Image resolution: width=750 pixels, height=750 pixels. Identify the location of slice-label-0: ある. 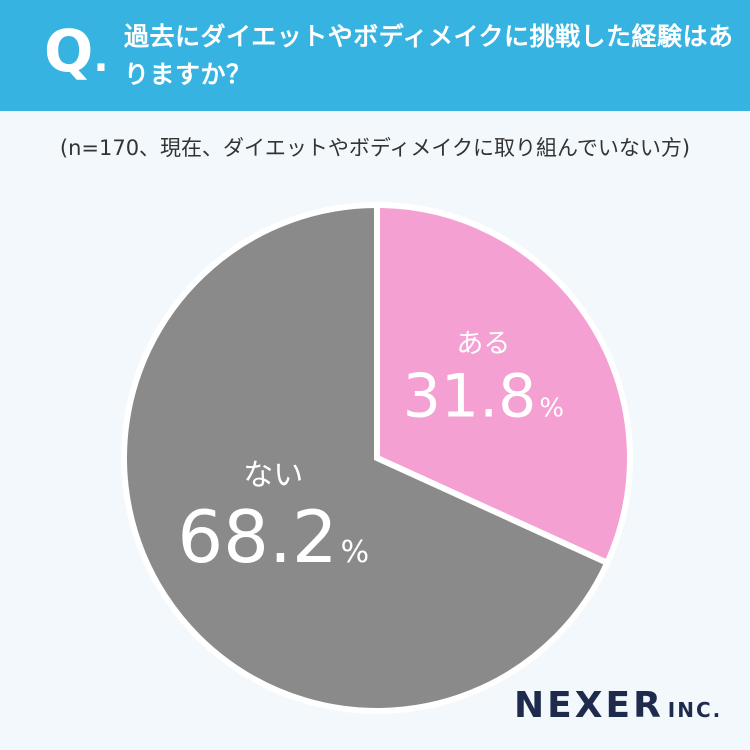
(483, 343).